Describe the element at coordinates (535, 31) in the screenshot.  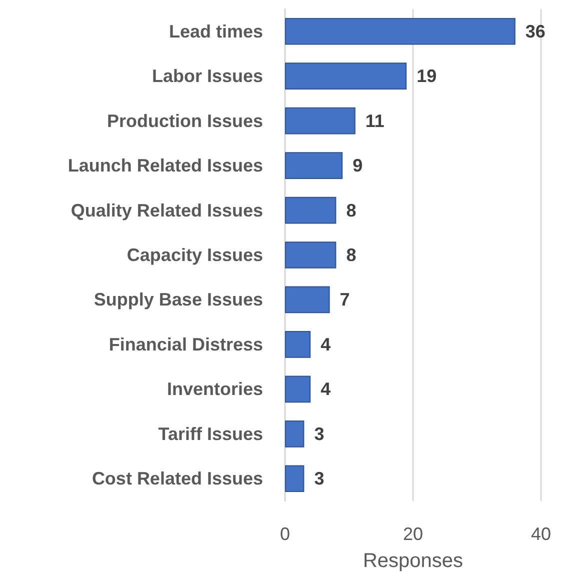
I see `data-label: 36` at that location.